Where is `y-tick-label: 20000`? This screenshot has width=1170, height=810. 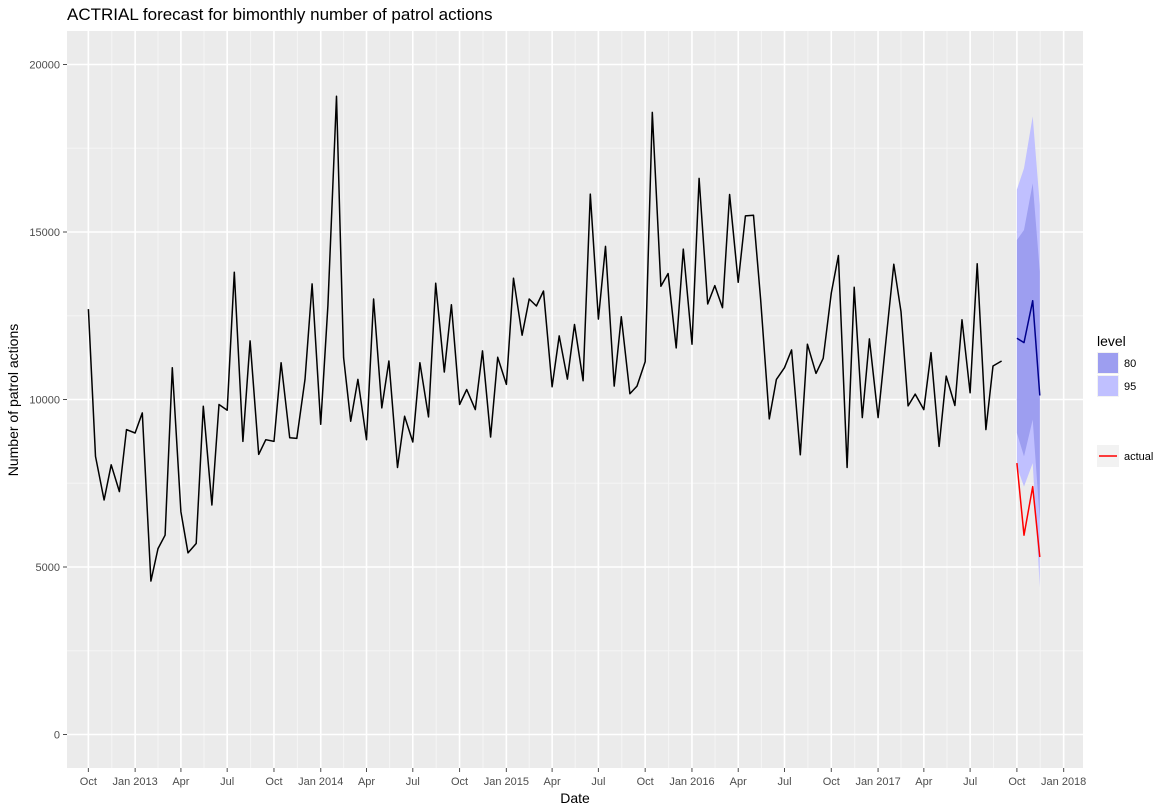 y-tick-label: 20000 is located at coordinates (44, 66).